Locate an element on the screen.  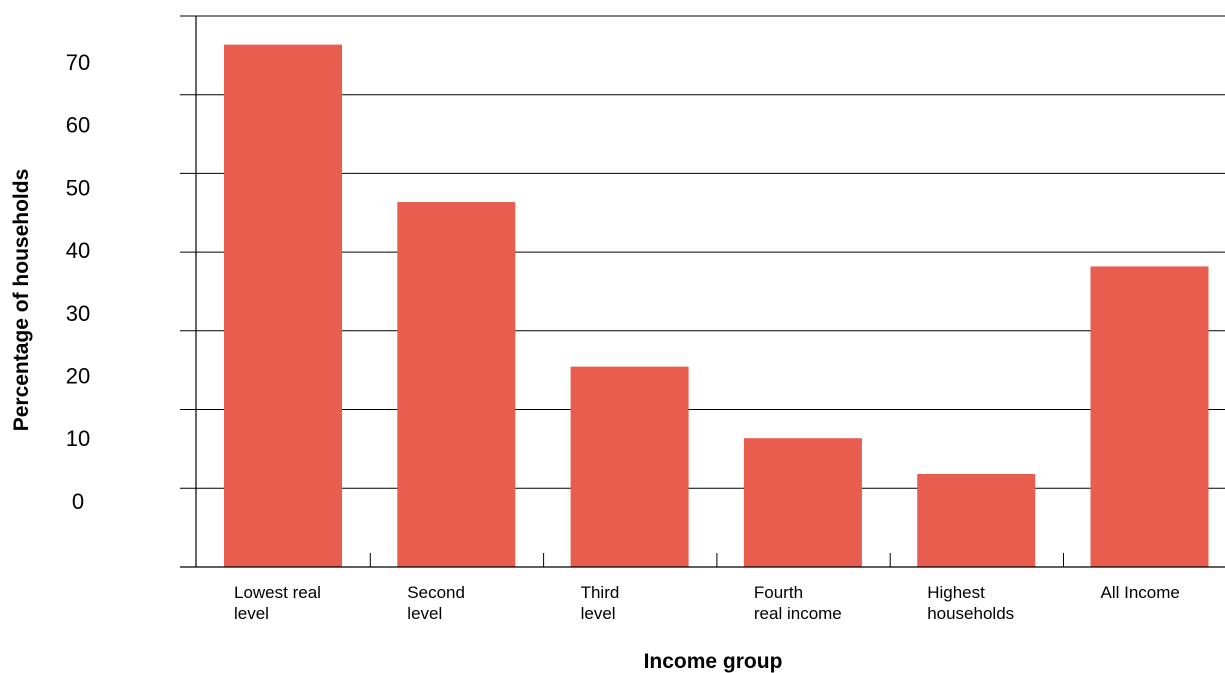
y-tick-label: 10 is located at coordinates (78, 438).